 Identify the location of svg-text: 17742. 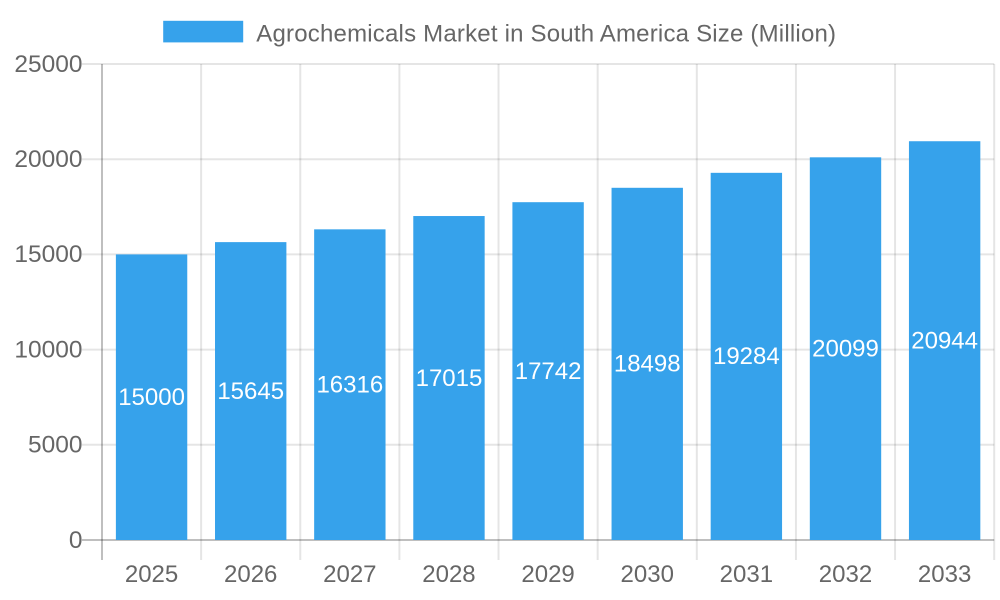
(548, 371).